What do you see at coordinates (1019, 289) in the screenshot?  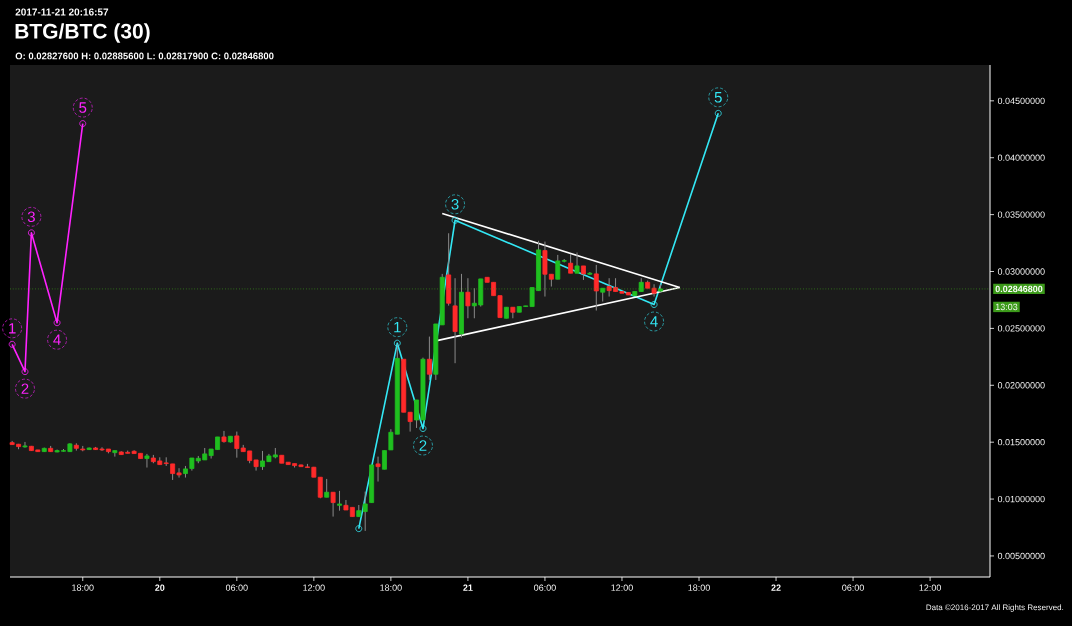 I see `ref-line-label: 0.02846800` at bounding box center [1019, 289].